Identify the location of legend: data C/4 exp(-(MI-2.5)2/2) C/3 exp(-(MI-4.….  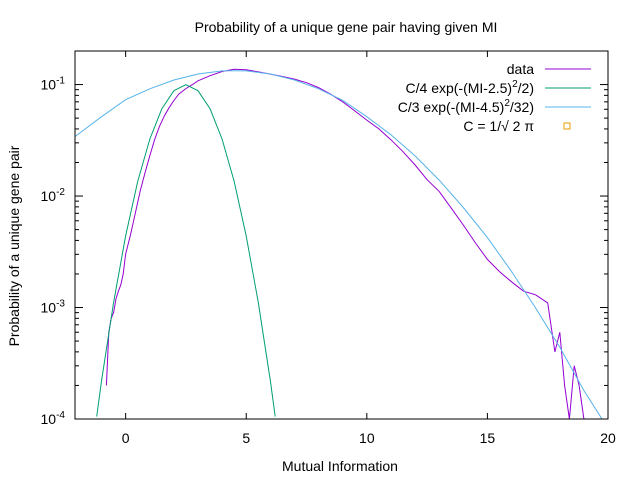
(494, 97).